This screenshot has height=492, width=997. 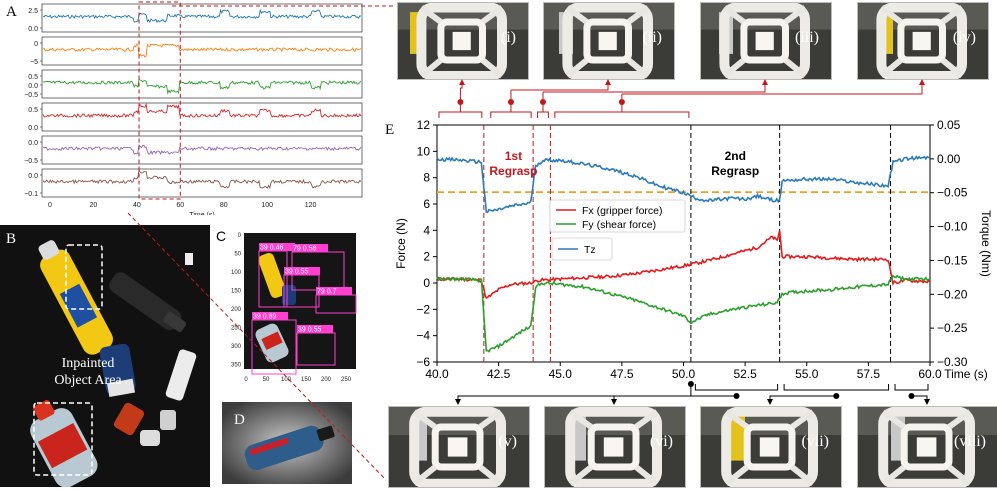 I want to click on panel-e-ytick-left: 0, so click(x=426, y=283).